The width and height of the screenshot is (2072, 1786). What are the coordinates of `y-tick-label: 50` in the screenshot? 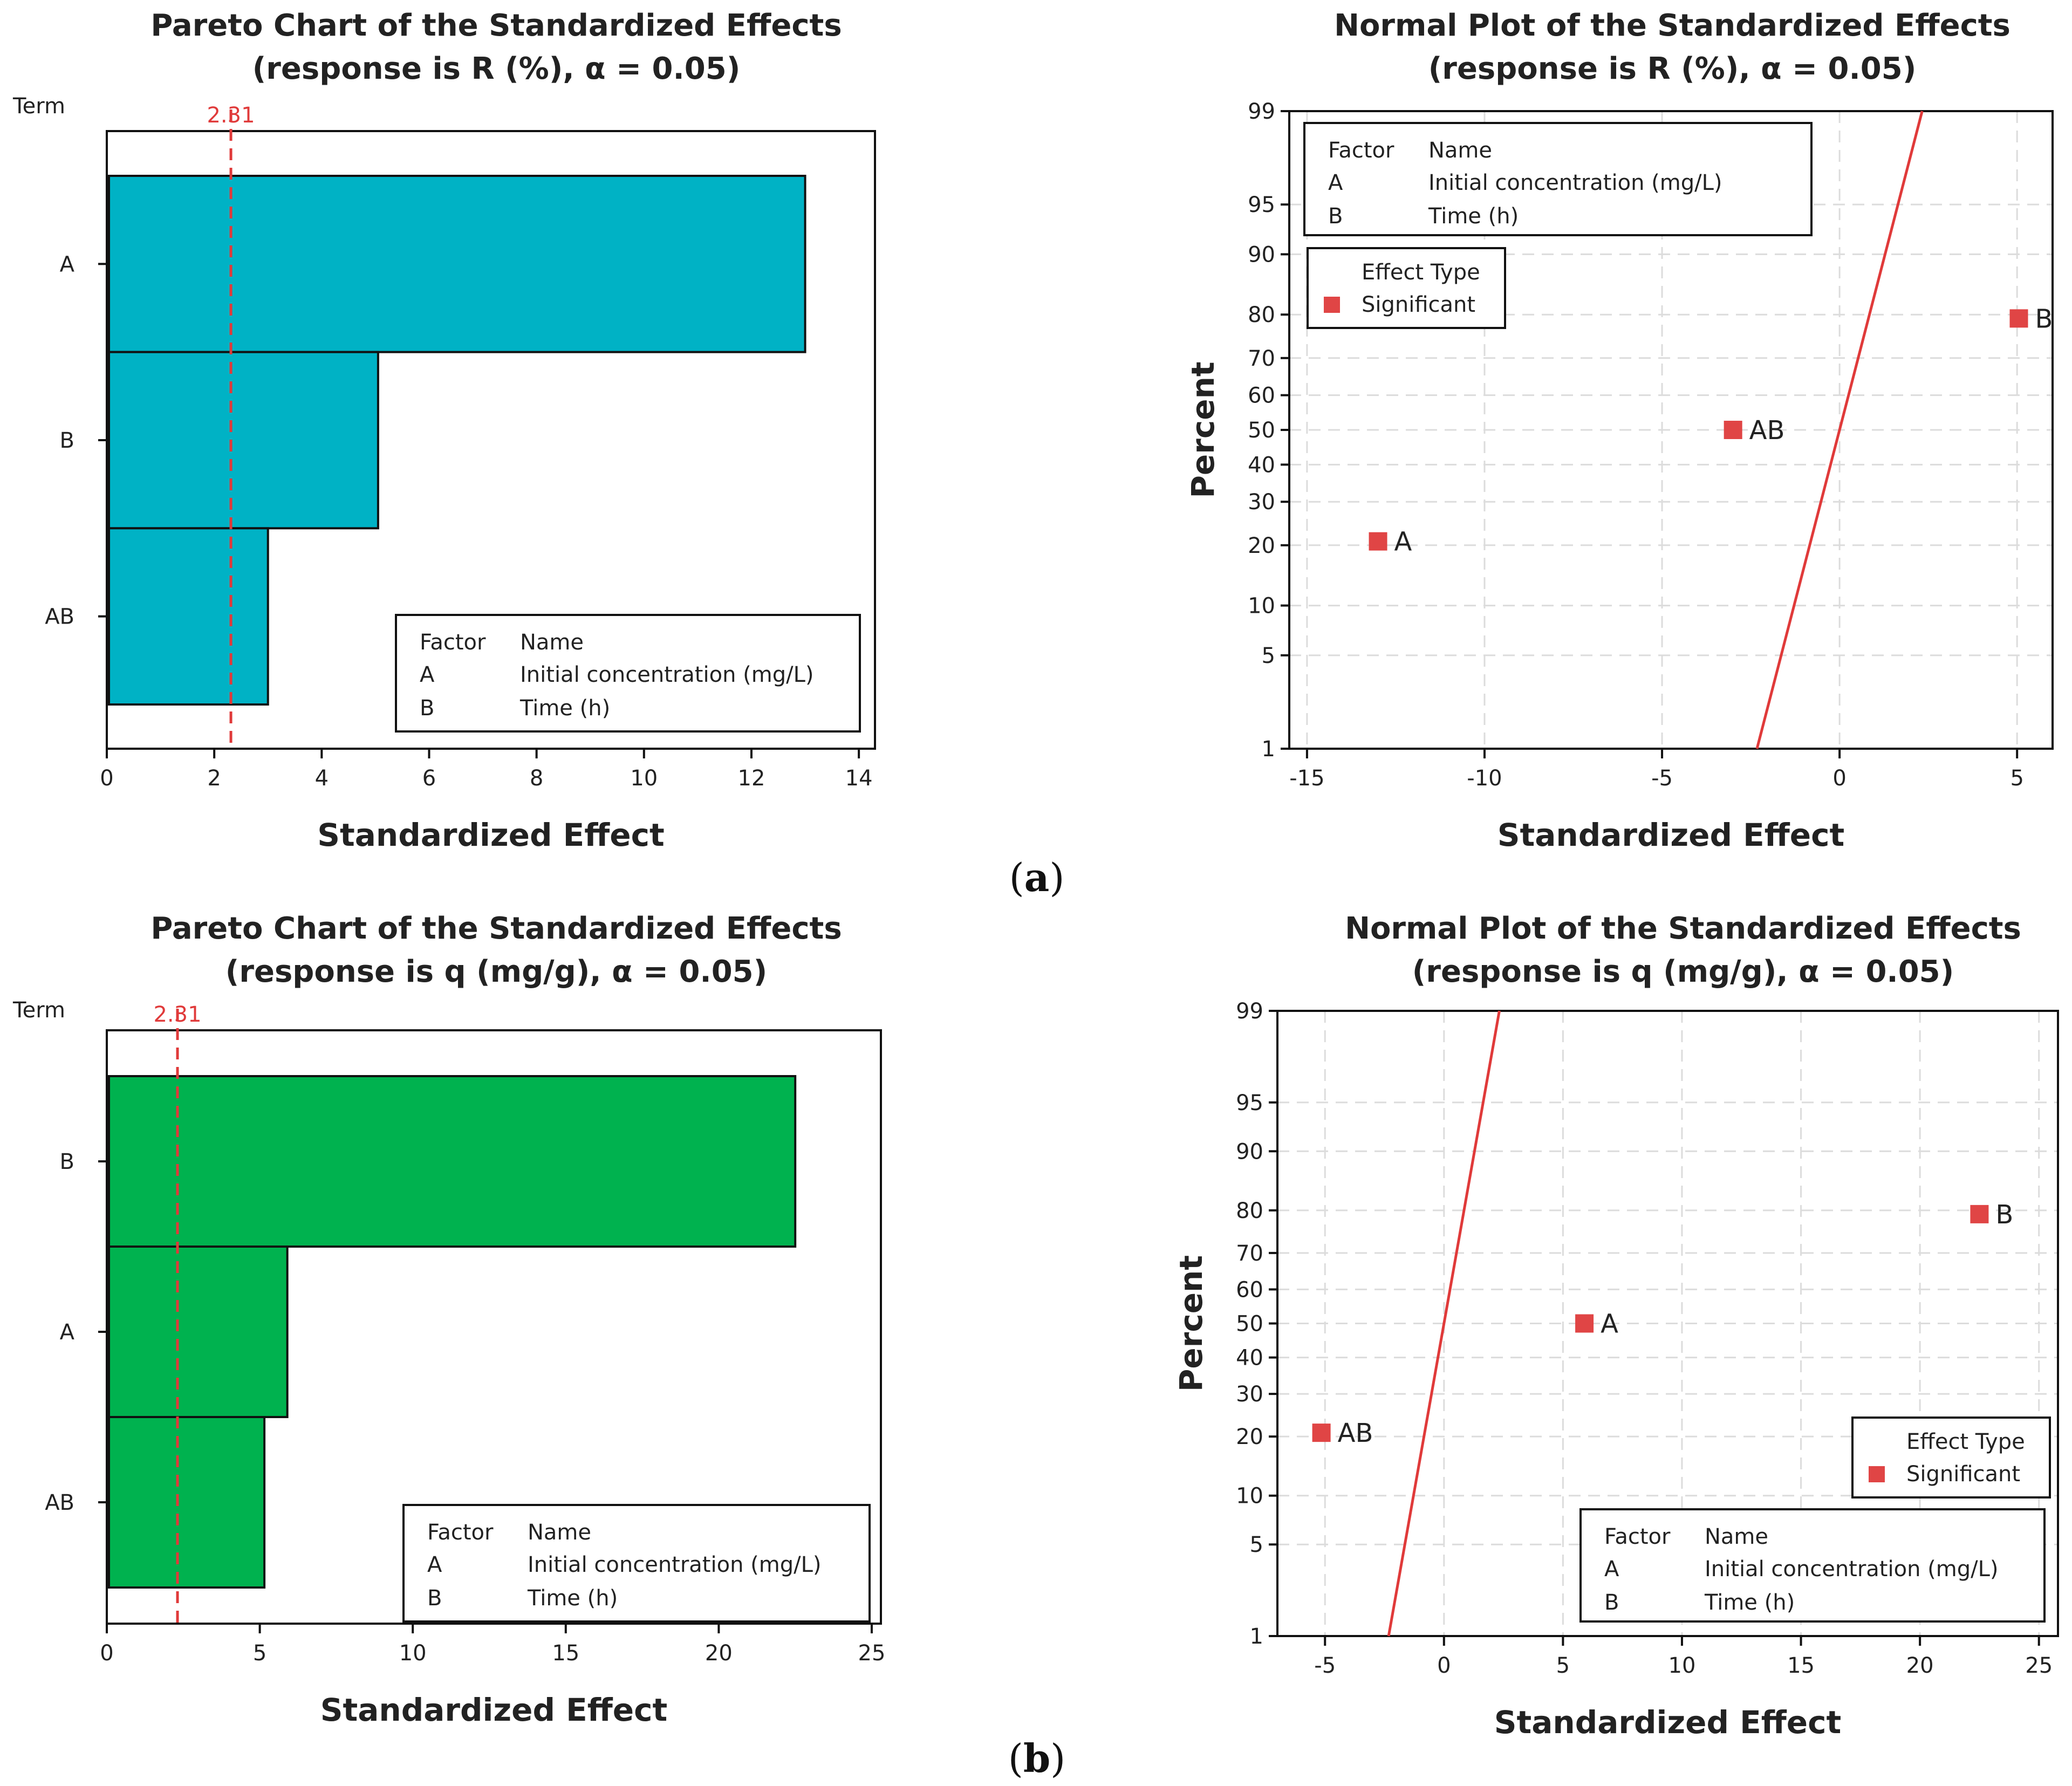 It's located at (1261, 430).